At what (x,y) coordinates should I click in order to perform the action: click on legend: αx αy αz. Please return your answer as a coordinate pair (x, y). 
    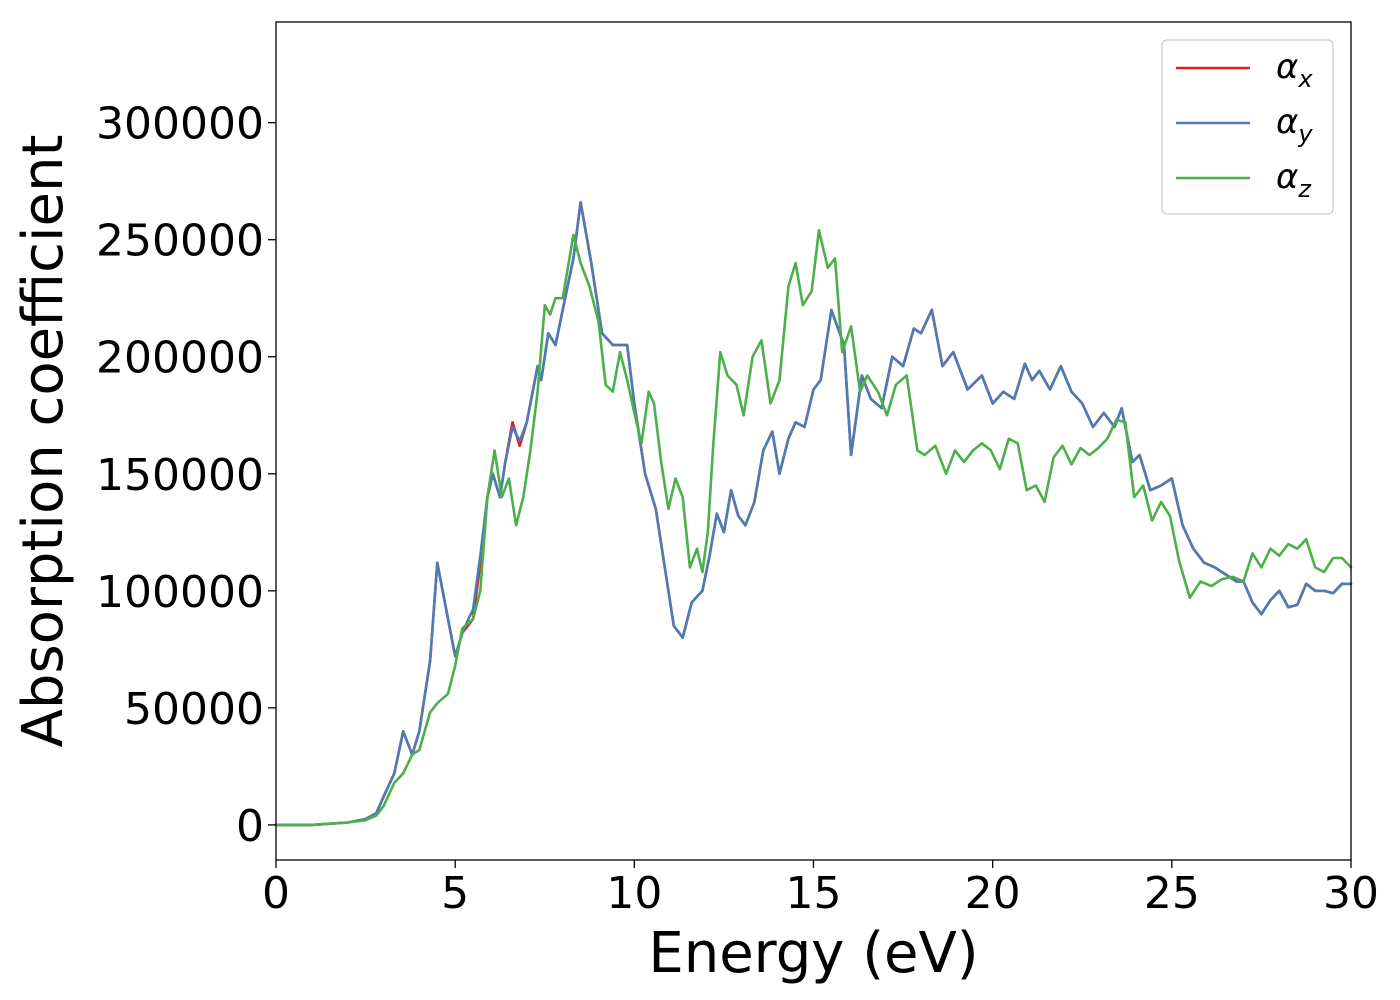
    Looking at the image, I should click on (1247, 127).